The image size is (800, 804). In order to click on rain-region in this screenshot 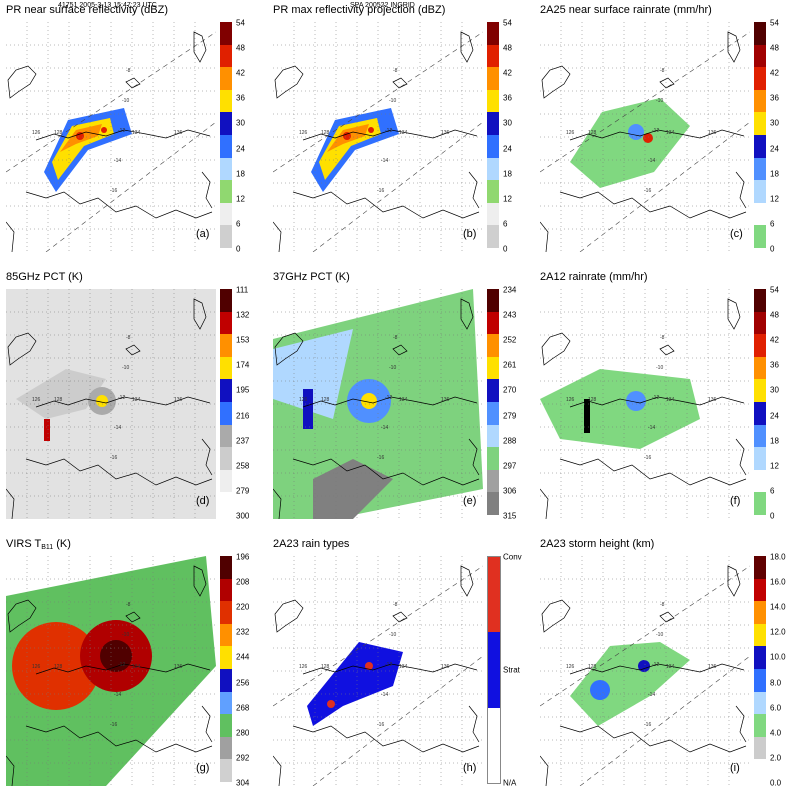, I will do `click(630, 143)`.